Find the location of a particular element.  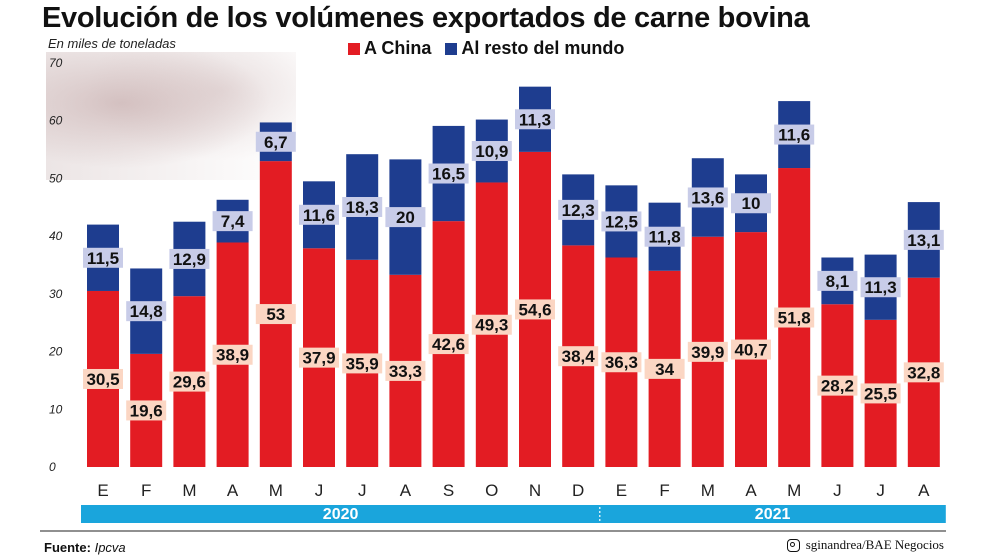

y-tick-label: 20 is located at coordinates (55, 352).